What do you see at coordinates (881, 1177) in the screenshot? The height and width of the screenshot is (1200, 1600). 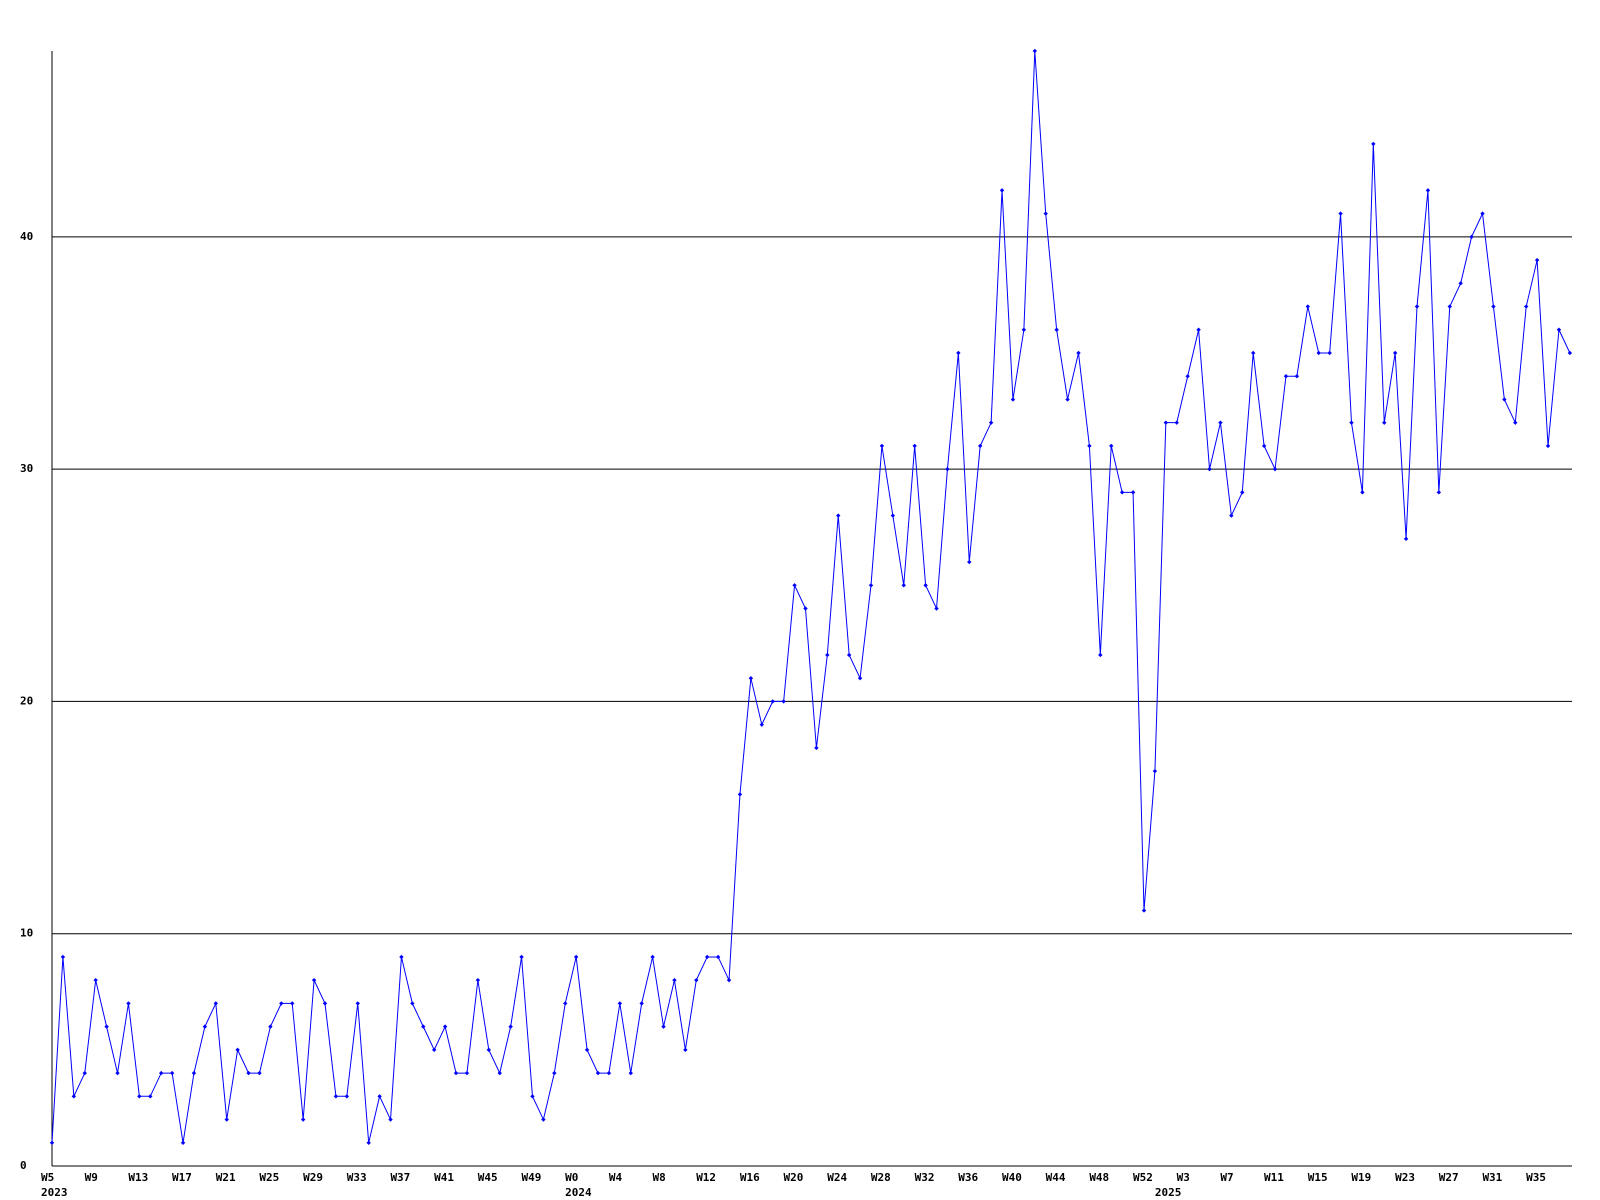 I see `x-tick-label: W28` at bounding box center [881, 1177].